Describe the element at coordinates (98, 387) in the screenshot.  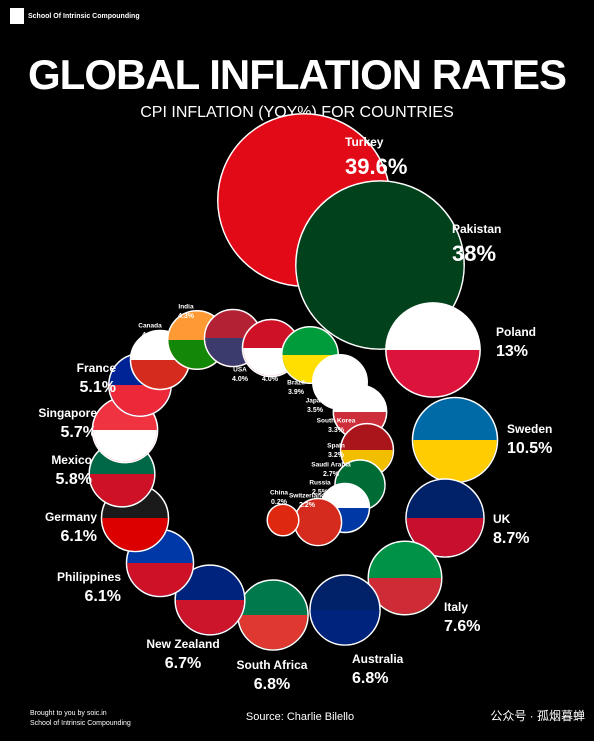
I see `value-label: 5.1%` at that location.